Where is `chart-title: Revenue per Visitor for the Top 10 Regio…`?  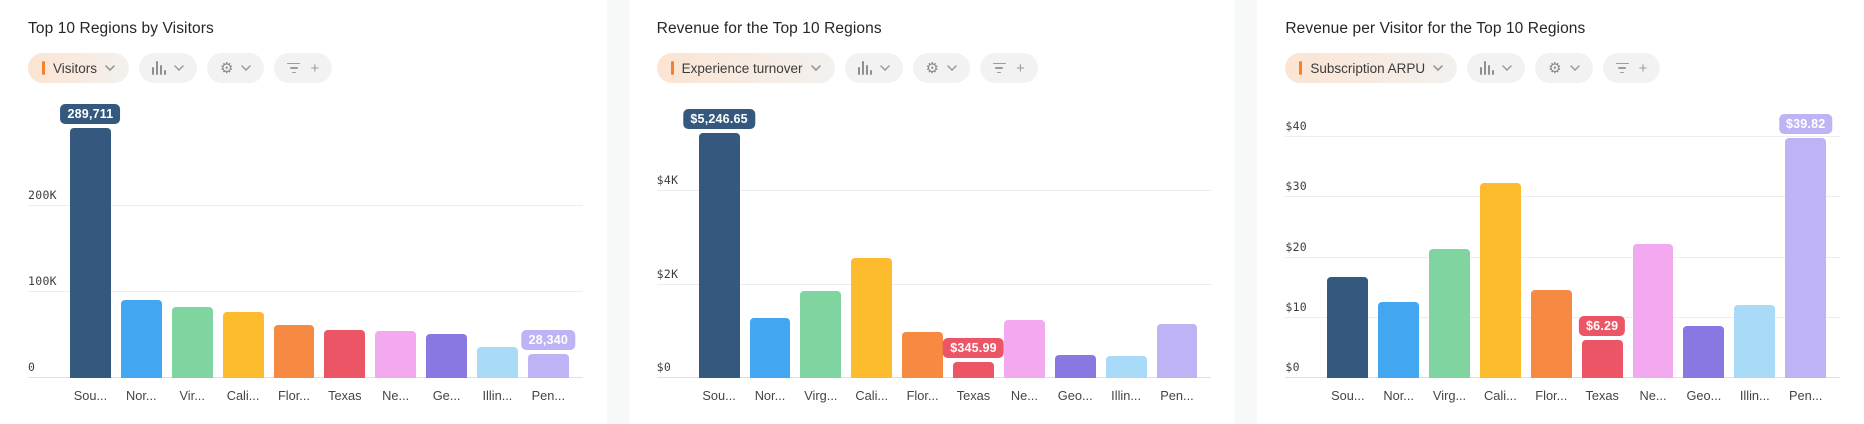
chart-title: Revenue per Visitor for the Top 10 Regio… is located at coordinates (1435, 28).